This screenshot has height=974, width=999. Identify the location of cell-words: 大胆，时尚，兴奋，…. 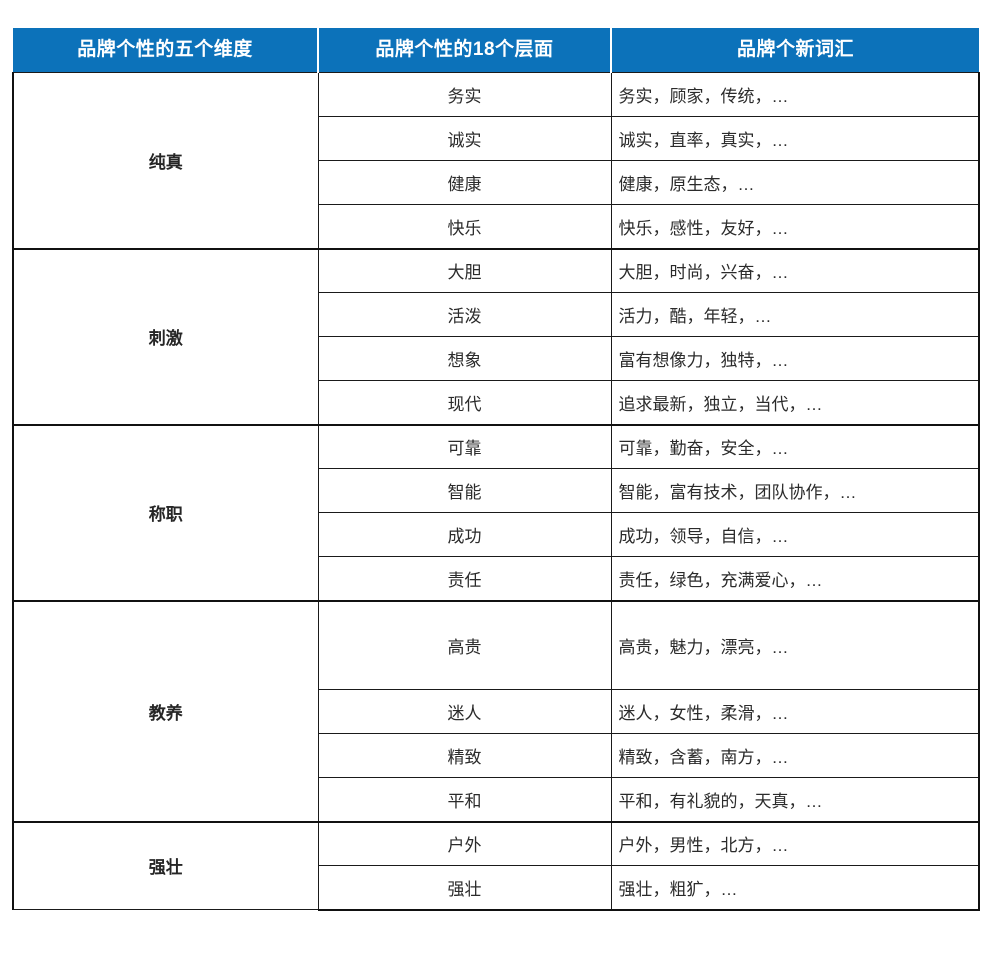
(795, 270).